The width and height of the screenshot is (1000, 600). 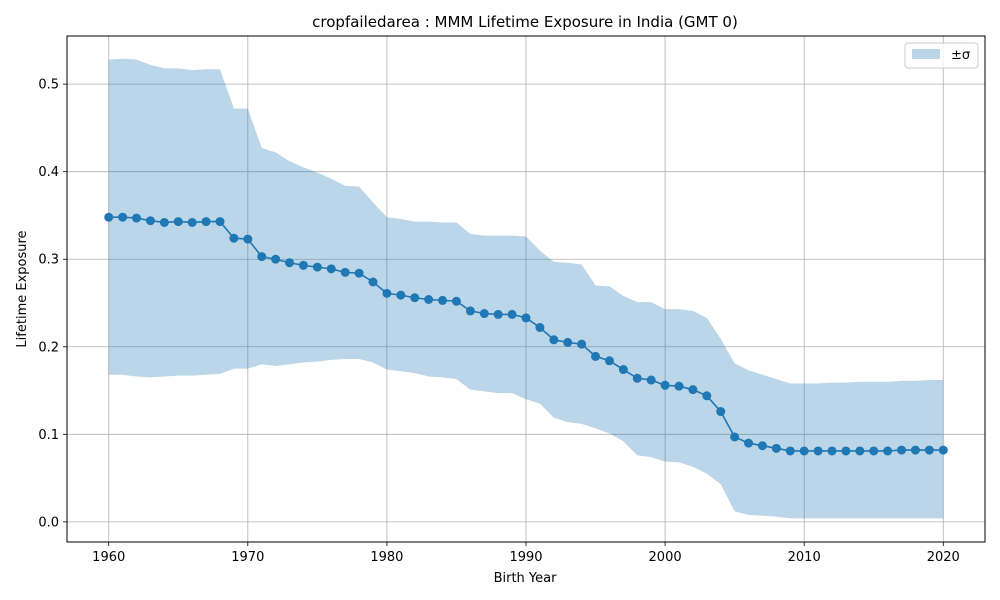 What do you see at coordinates (48, 85) in the screenshot?
I see `y-tick-label: 0.5` at bounding box center [48, 85].